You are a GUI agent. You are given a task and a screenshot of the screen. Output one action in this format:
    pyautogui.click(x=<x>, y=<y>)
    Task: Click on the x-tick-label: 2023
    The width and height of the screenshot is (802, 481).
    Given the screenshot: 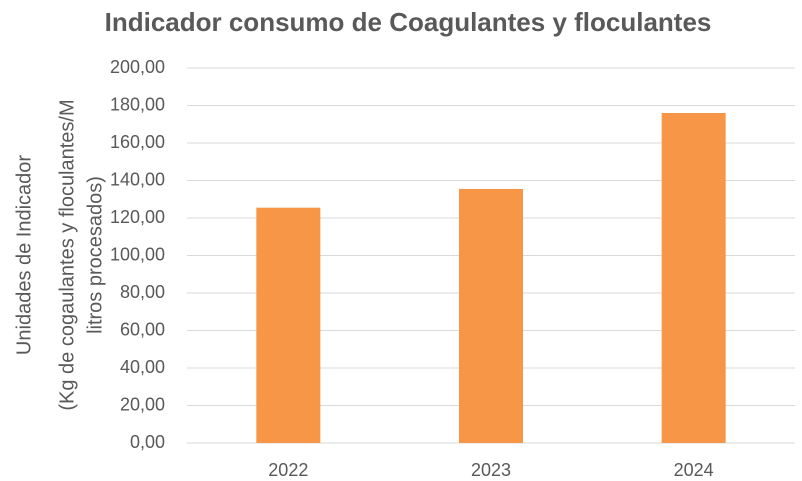 What is the action you would take?
    pyautogui.click(x=491, y=470)
    